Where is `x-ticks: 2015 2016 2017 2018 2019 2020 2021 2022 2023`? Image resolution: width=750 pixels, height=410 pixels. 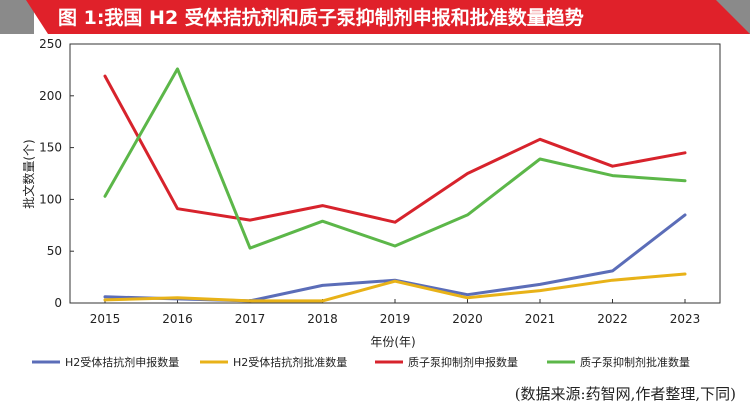 x-ticks: 2015 2016 2017 2018 2019 2020 2021 2022 2023 is located at coordinates (395, 312).